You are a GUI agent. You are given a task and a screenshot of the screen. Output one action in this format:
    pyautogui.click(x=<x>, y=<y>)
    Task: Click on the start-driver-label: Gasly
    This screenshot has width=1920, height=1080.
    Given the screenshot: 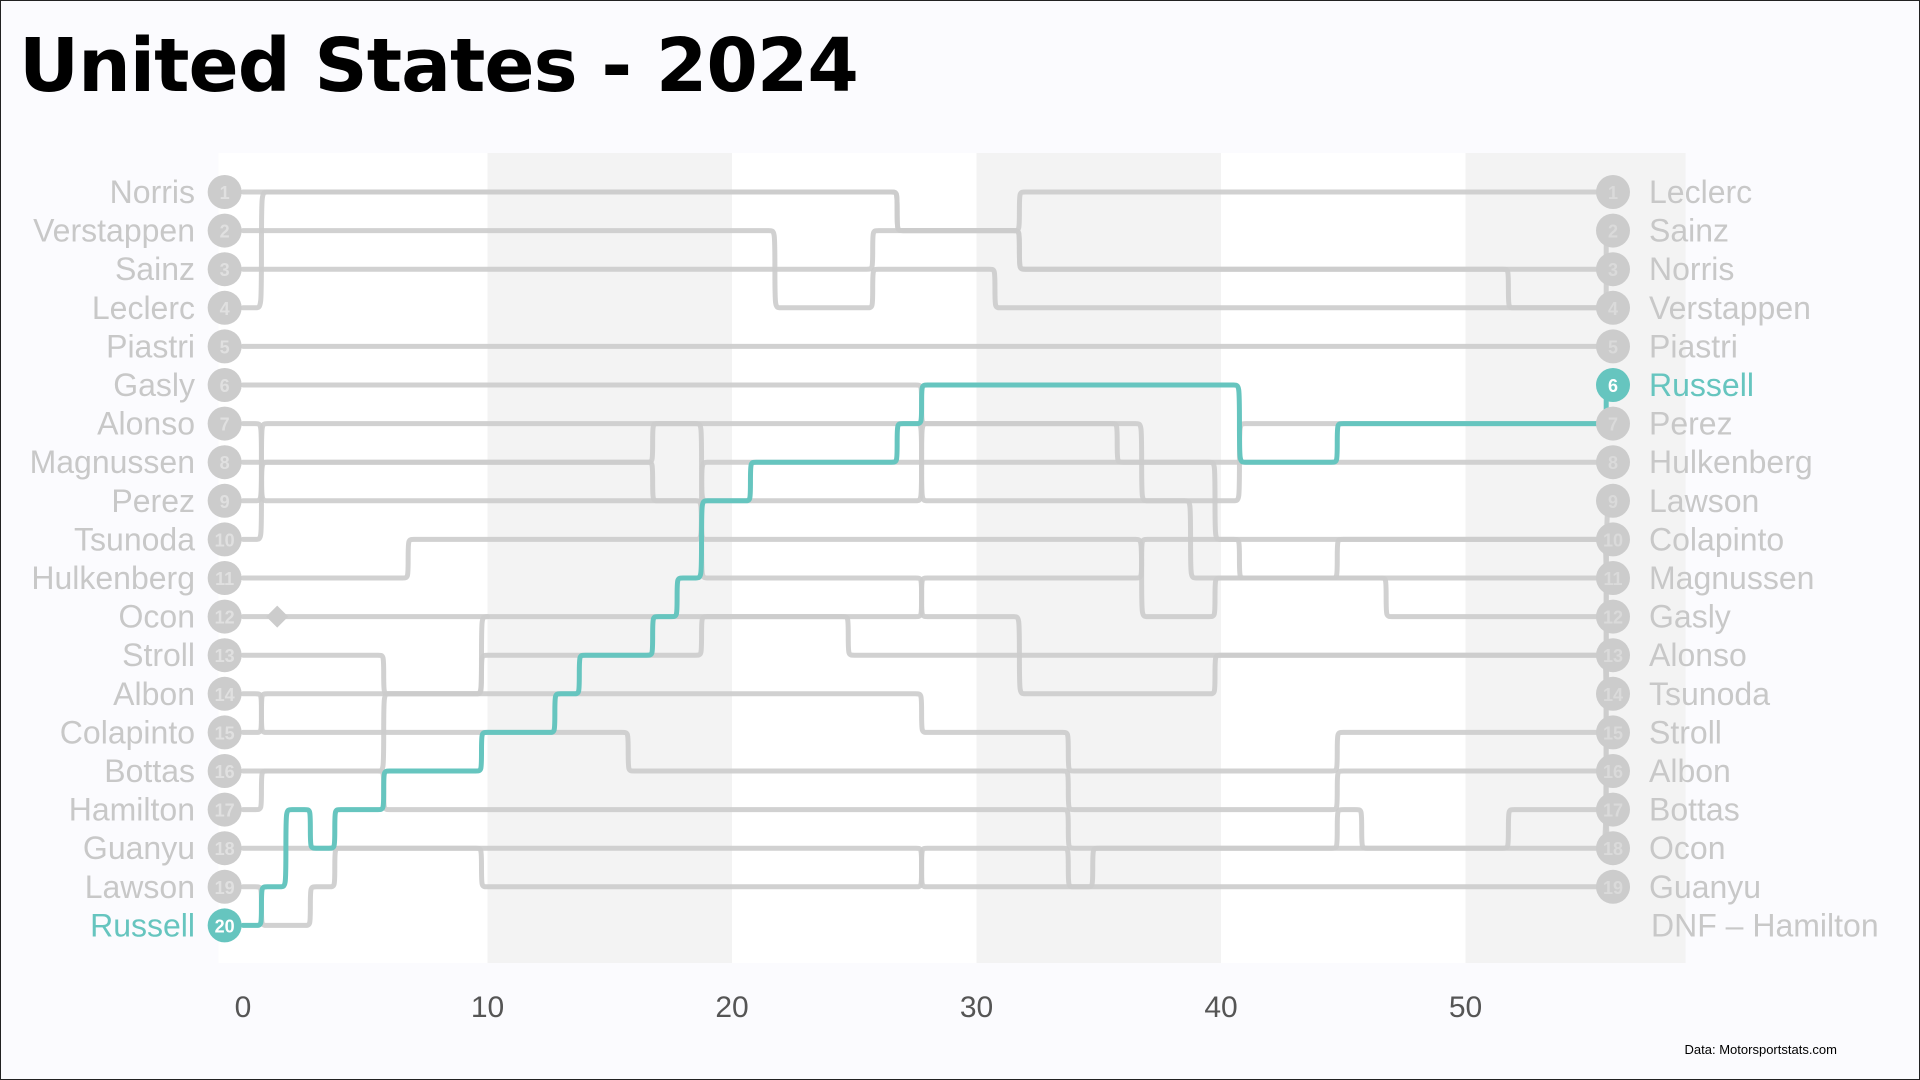 What is the action you would take?
    pyautogui.click(x=154, y=385)
    